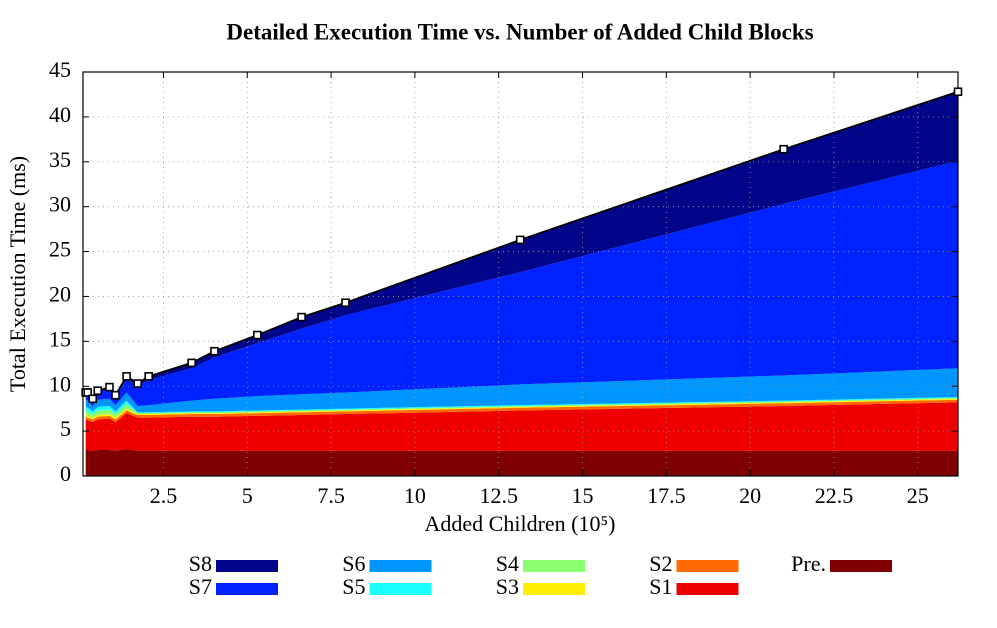 The height and width of the screenshot is (628, 997). I want to click on x-tick-label: 2.5, so click(164, 495).